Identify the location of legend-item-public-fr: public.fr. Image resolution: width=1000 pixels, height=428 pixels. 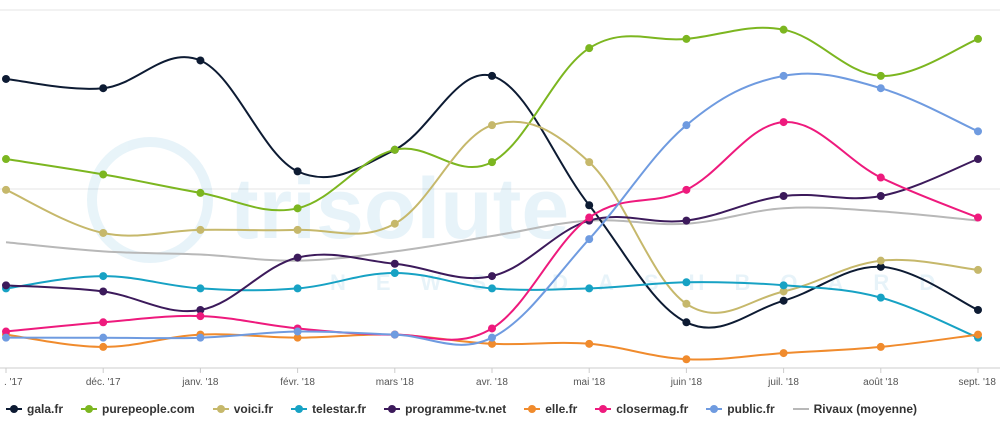
(740, 409).